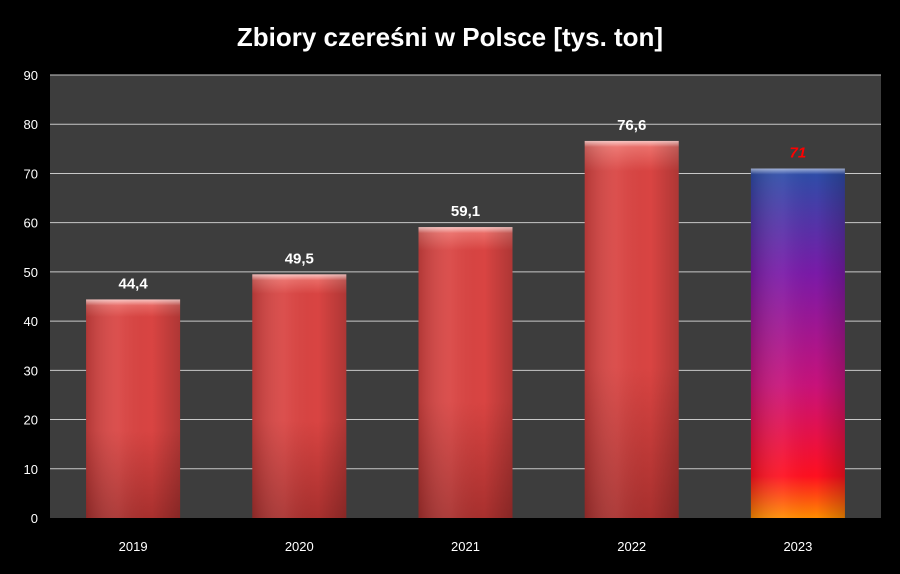  What do you see at coordinates (798, 153) in the screenshot?
I see `value-label-2023: 71` at bounding box center [798, 153].